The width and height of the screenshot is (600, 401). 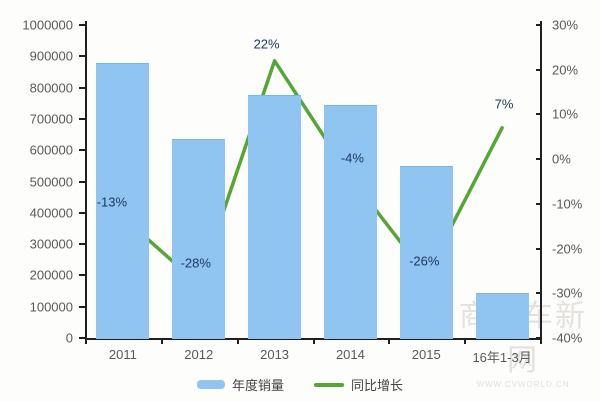 I want to click on growth-point-label: -28%, so click(x=195, y=263).